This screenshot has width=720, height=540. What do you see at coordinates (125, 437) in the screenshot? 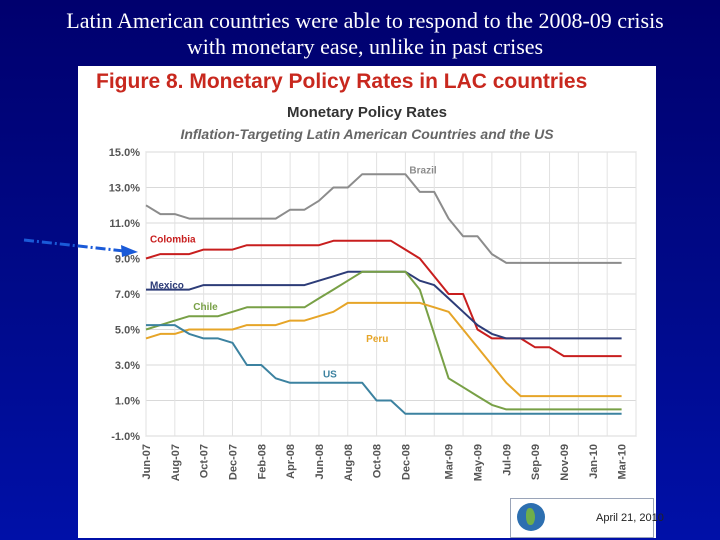
I see `y-tick-label: -1.0%` at bounding box center [125, 437].